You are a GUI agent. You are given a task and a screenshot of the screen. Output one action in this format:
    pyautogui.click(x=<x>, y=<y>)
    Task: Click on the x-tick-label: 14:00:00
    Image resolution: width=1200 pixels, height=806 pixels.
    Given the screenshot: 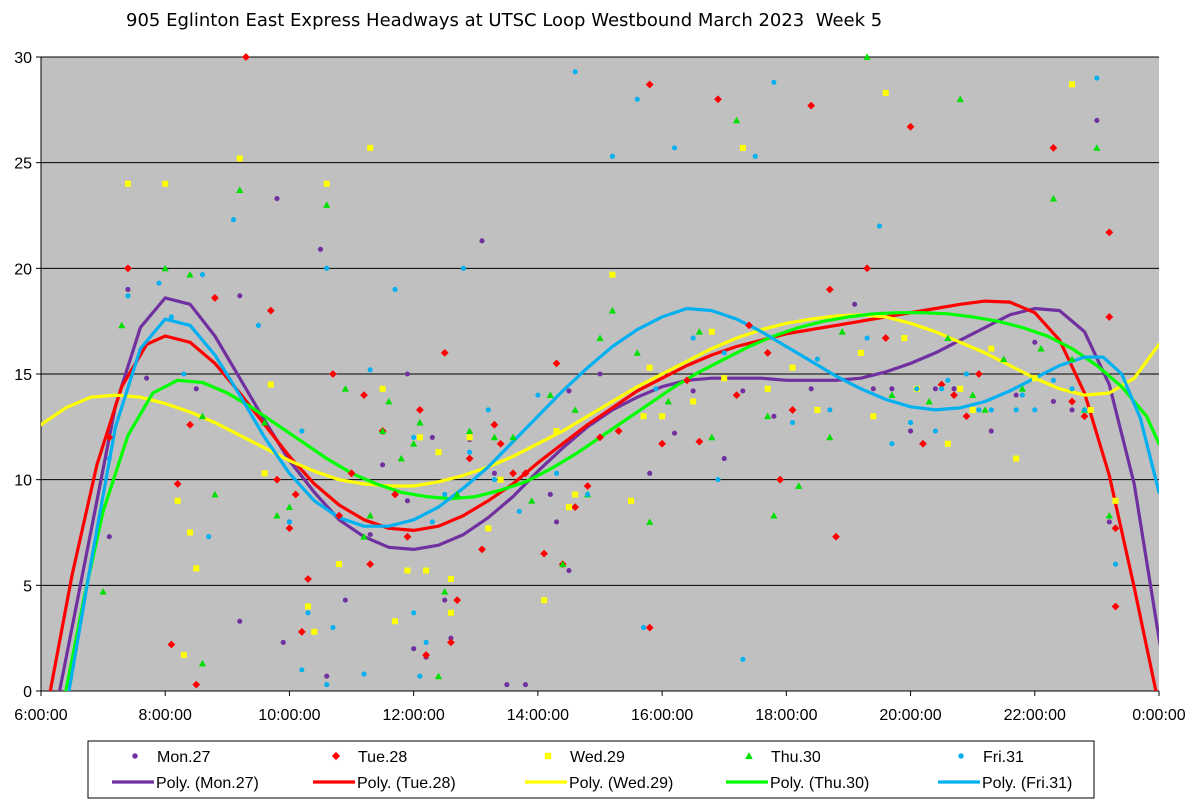 What is the action you would take?
    pyautogui.click(x=538, y=715)
    